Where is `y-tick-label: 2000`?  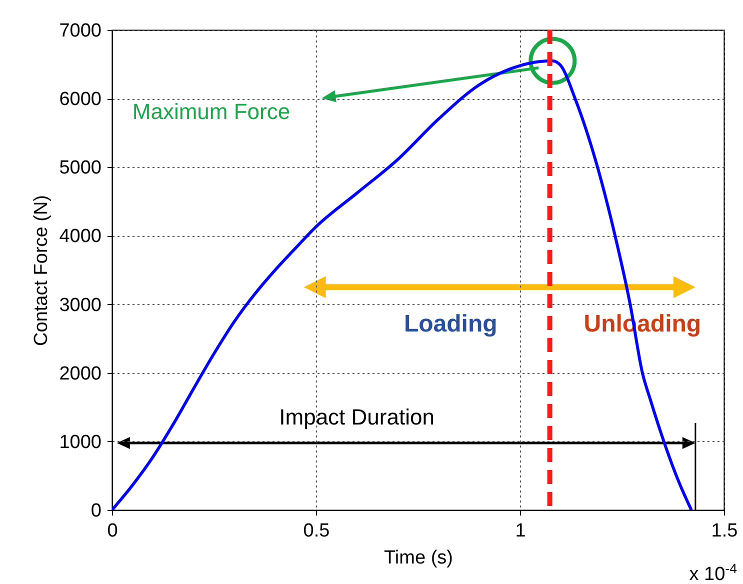 y-tick-label: 2000 is located at coordinates (80, 373).